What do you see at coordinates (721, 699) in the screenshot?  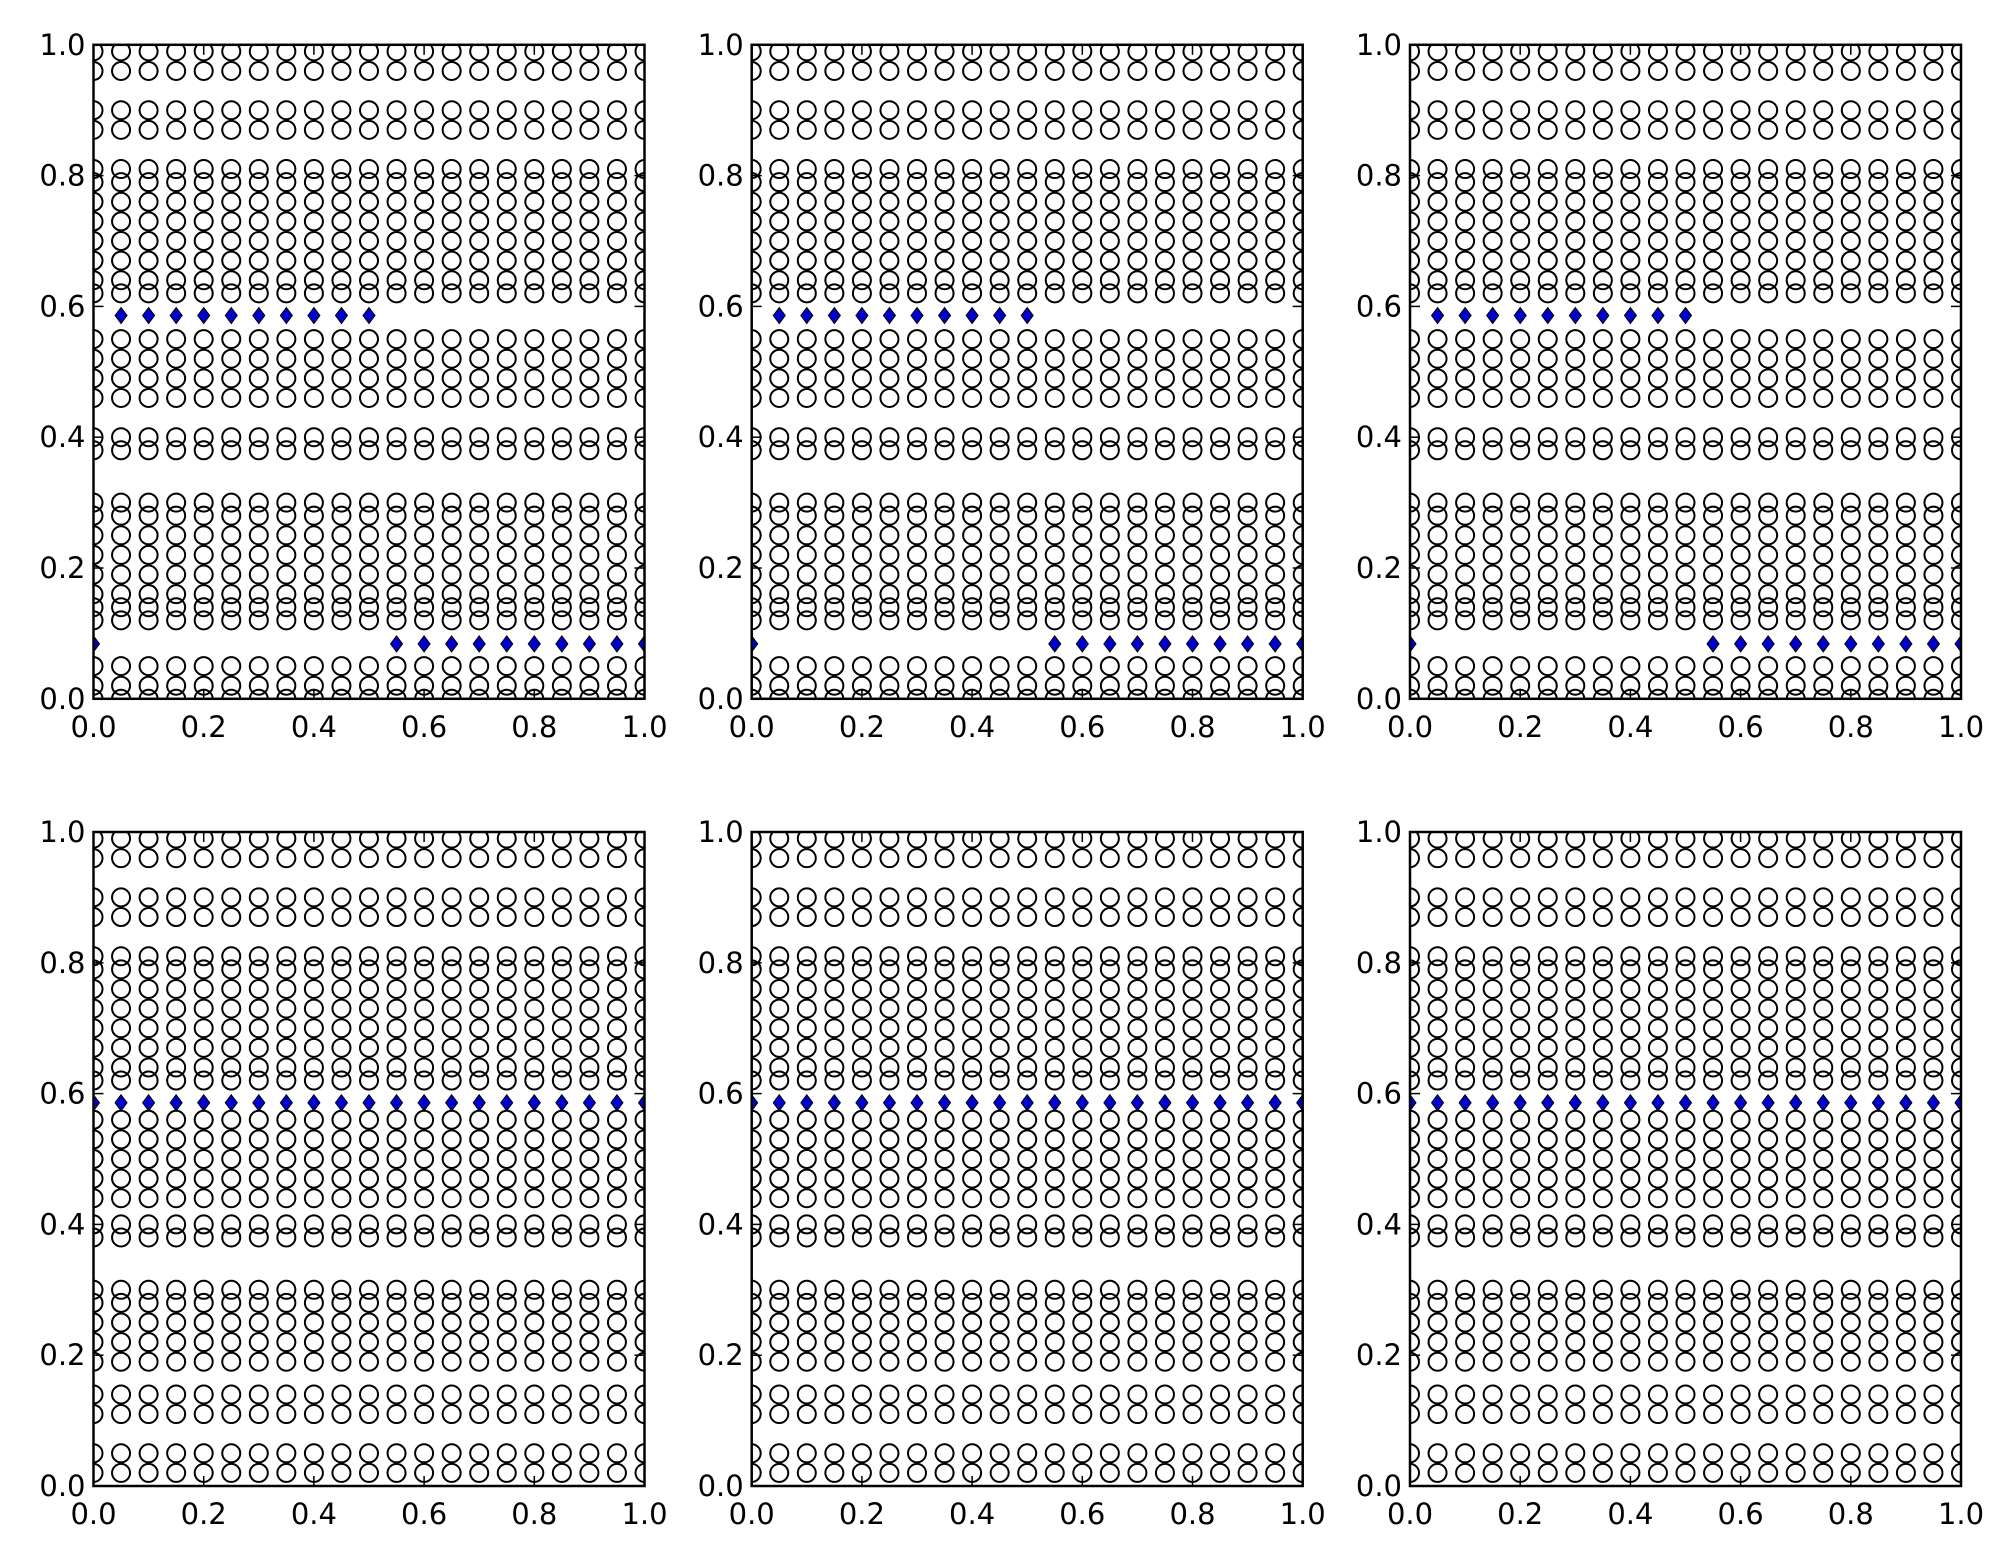 I see `y-tick-label: 0.0` at bounding box center [721, 699].